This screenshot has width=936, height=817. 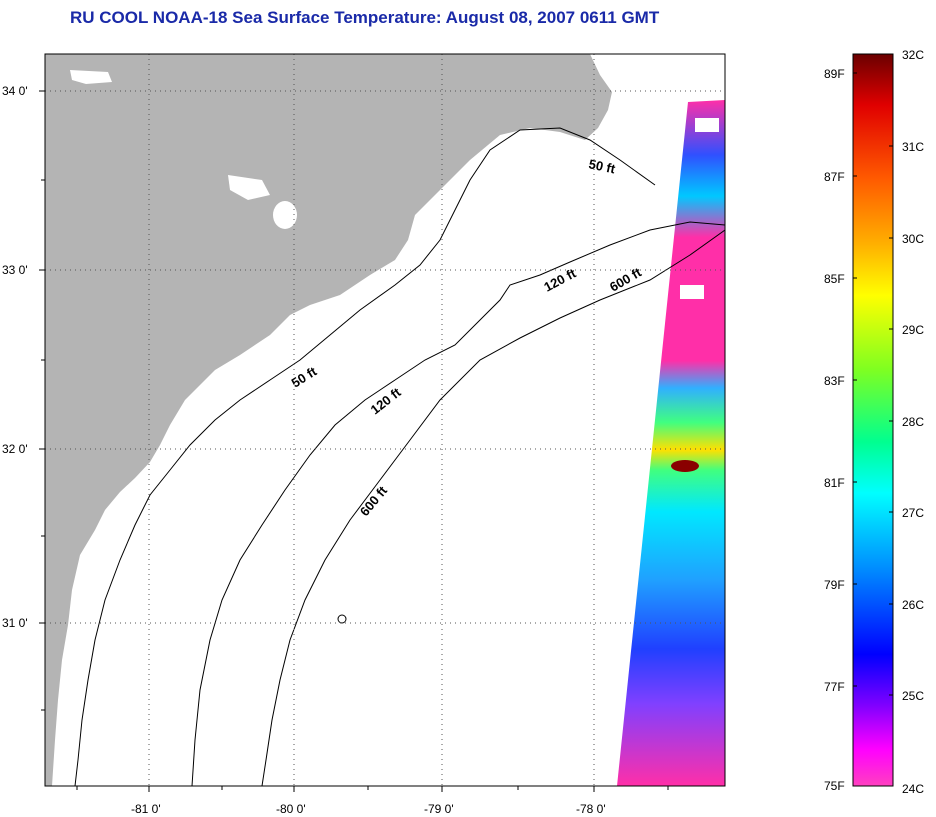 I want to click on colorbar, so click(x=873, y=420).